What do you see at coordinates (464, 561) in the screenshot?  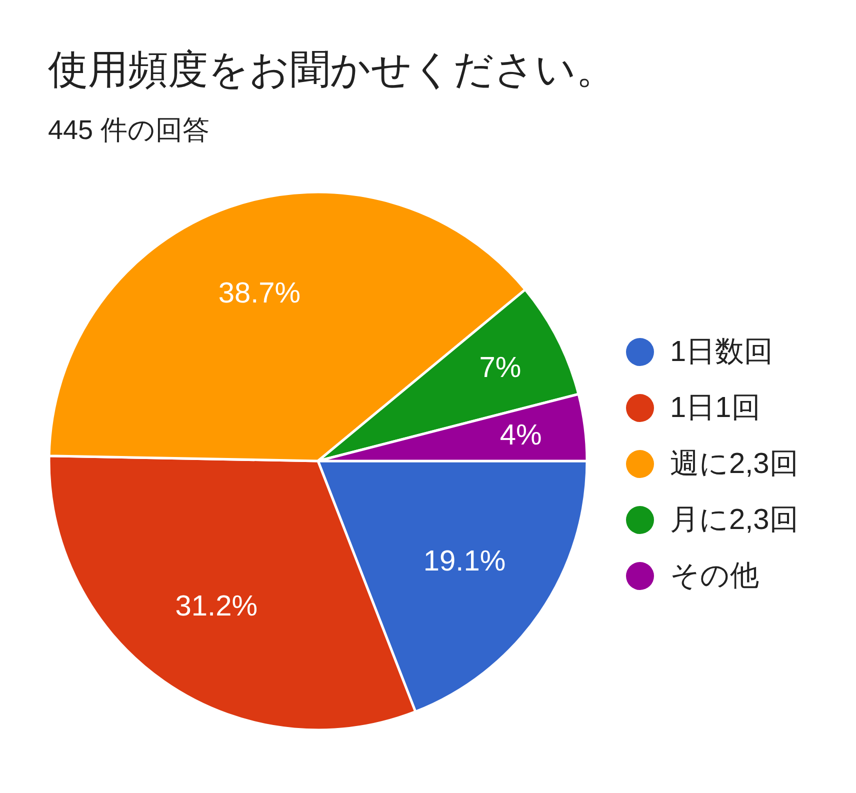 I see `data-label: 19.1%` at bounding box center [464, 561].